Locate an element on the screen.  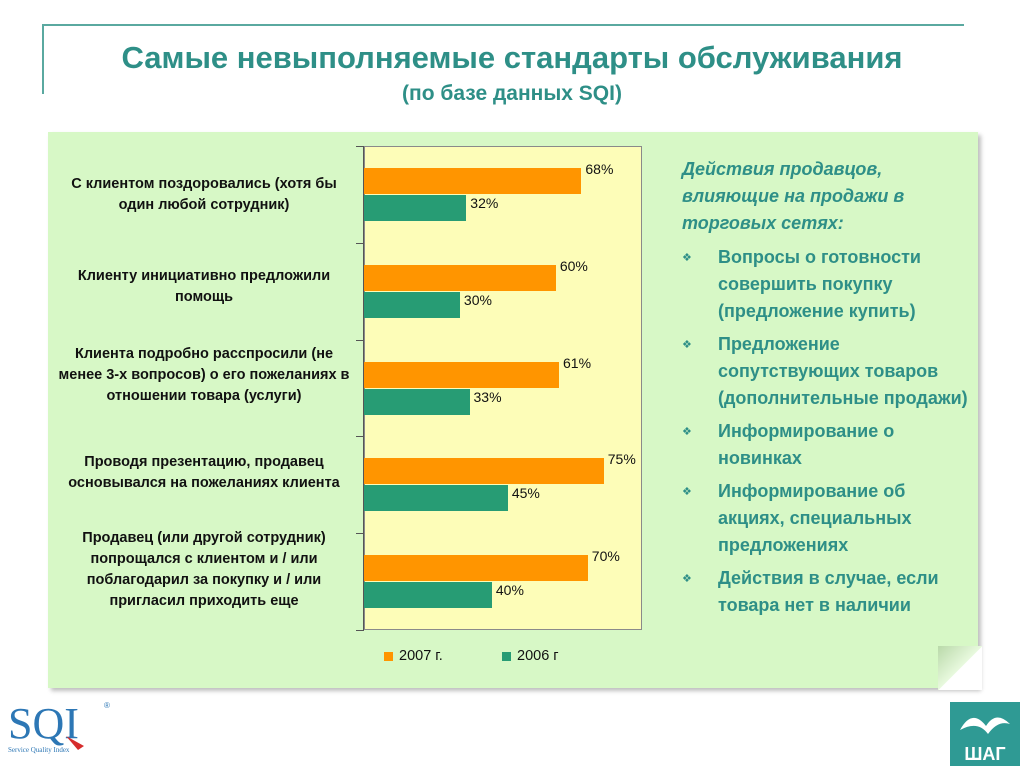
category-label: Клиенту инициативно предложили помощь is located at coordinates (204, 286).